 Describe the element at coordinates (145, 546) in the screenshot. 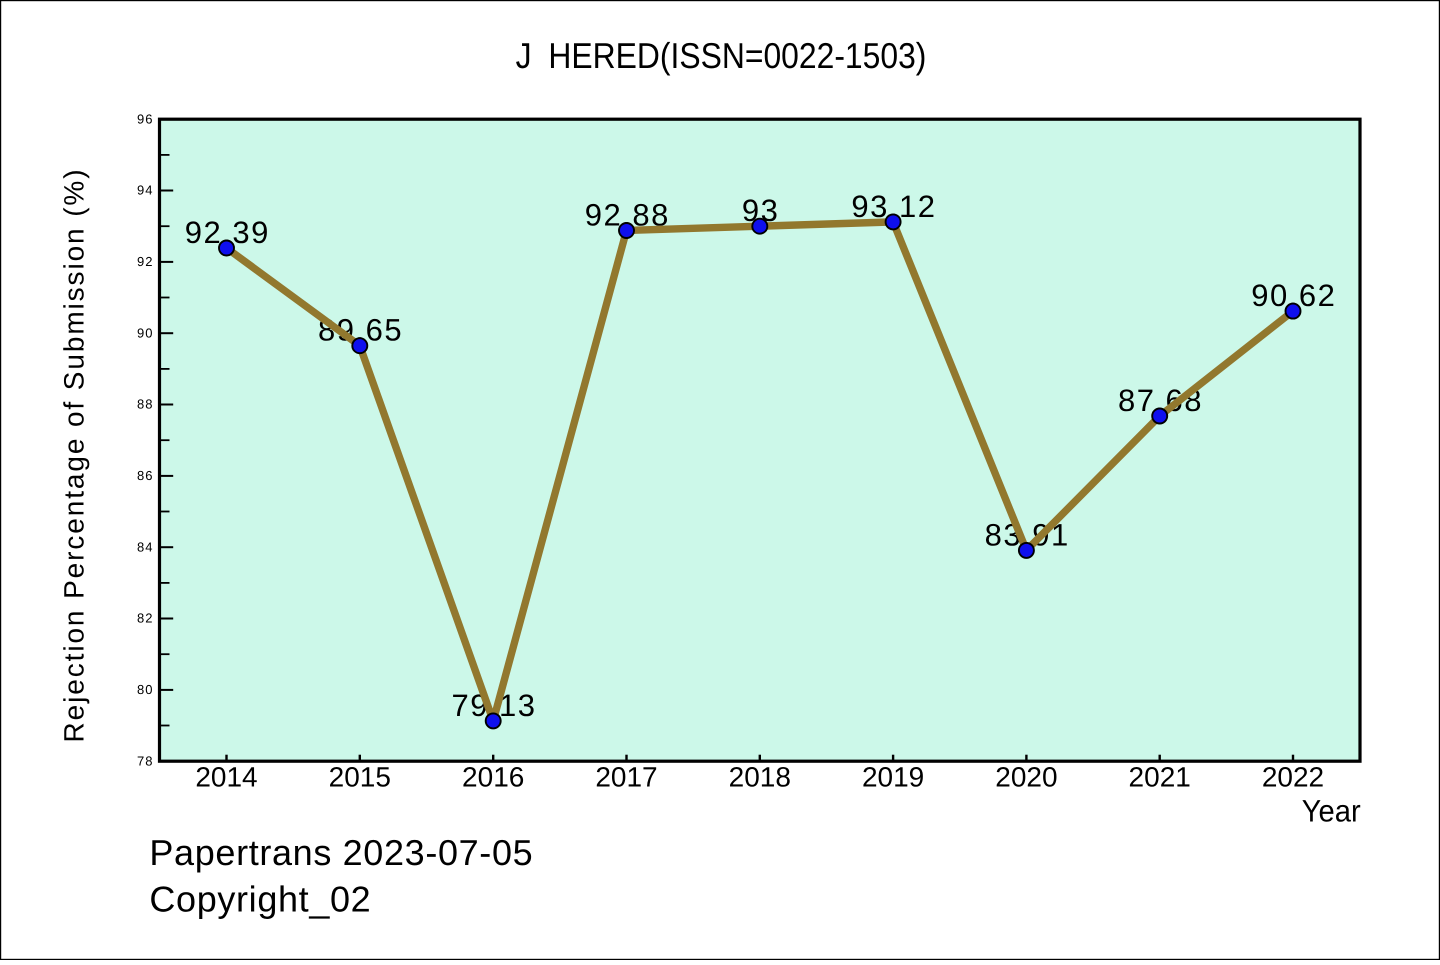

I see `svg-text: 84` at that location.